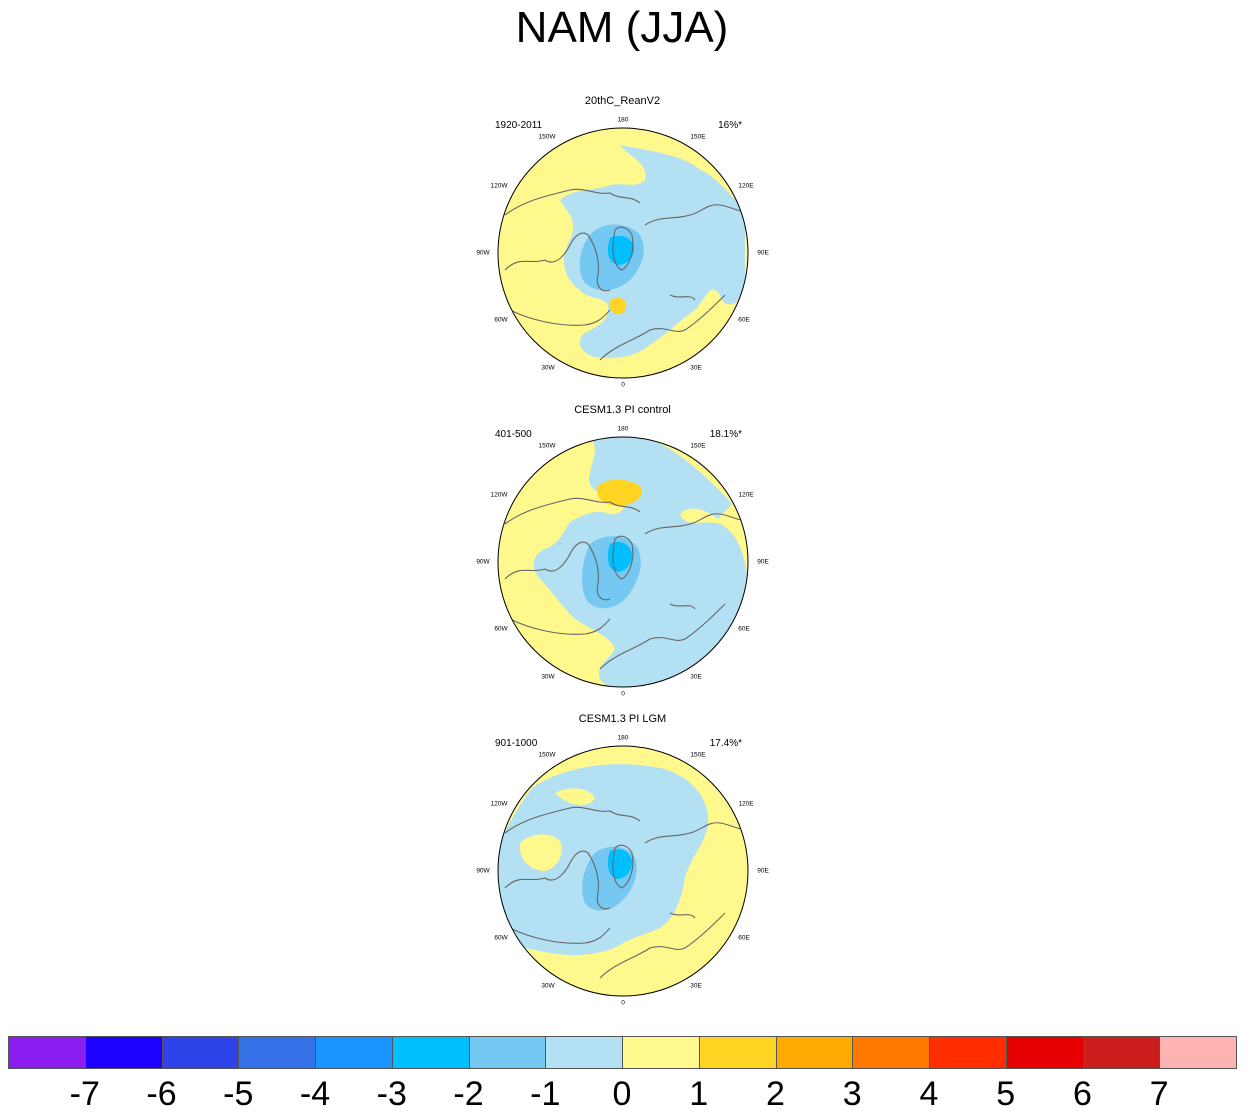 The image size is (1244, 1116). I want to click on positive-inner-region, so click(540, 852).